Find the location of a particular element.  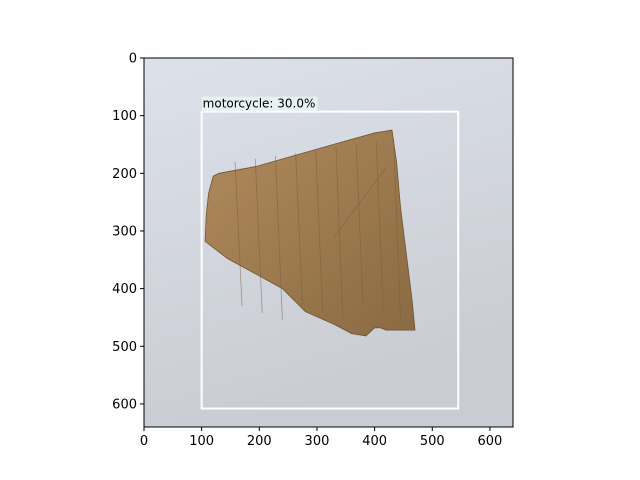

y-axis: 0 100 200 300 400 500 600 is located at coordinates (128, 232).